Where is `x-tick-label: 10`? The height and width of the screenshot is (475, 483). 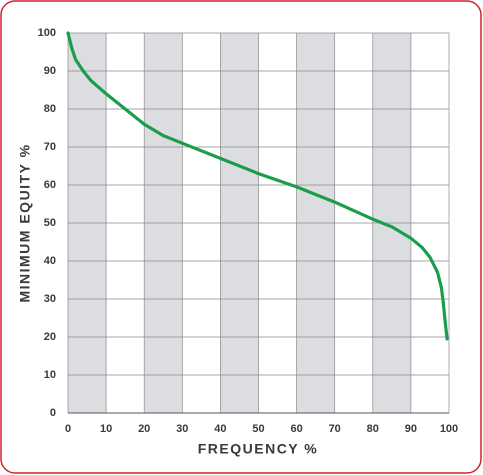
x-tick-label: 10 is located at coordinates (106, 429).